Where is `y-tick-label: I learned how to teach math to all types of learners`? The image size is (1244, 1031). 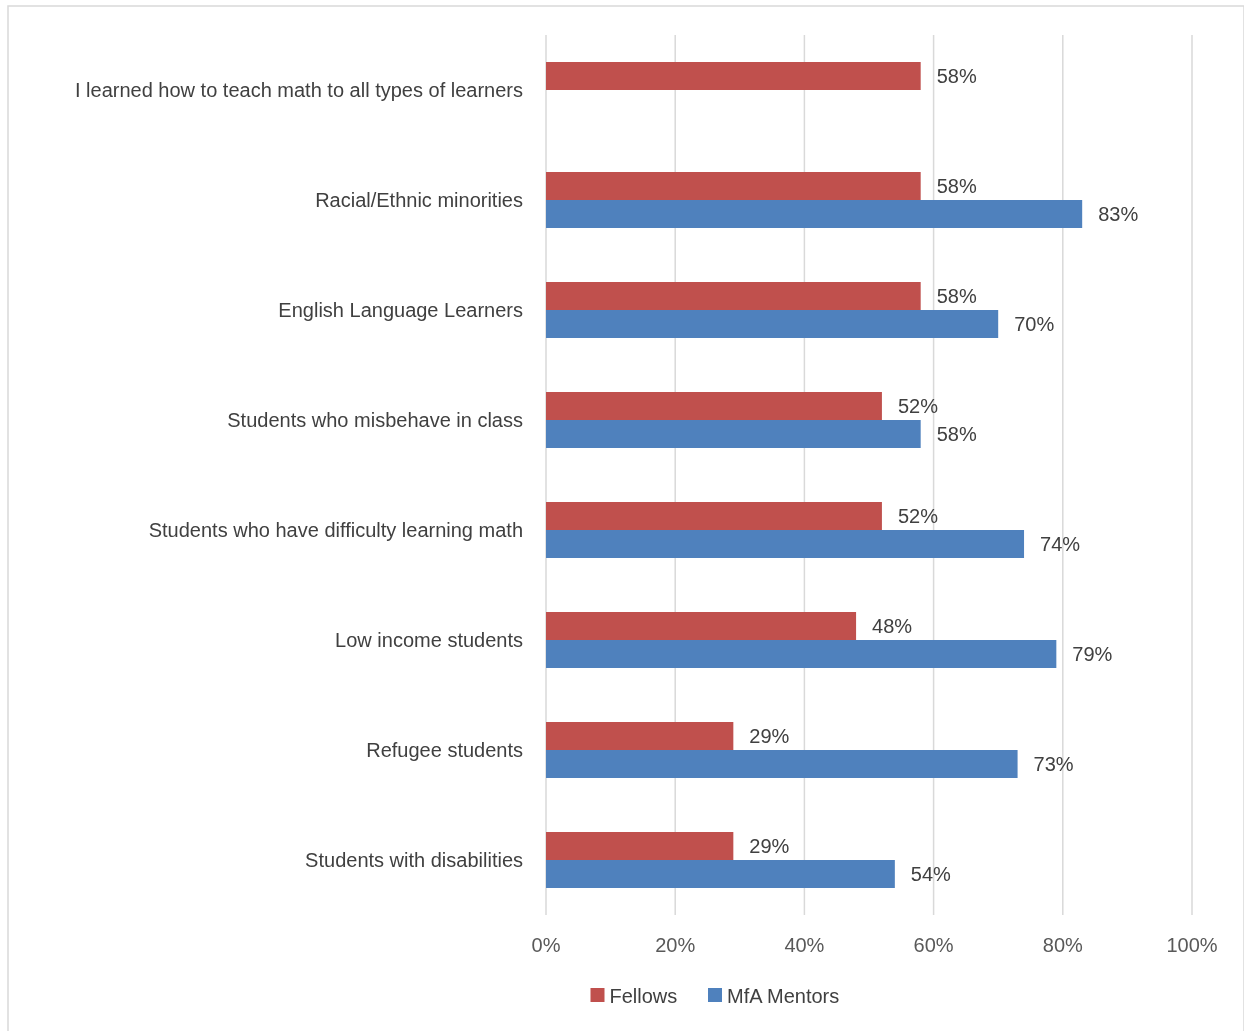
y-tick-label: I learned how to teach math to all types of learners is located at coordinates (298, 90).